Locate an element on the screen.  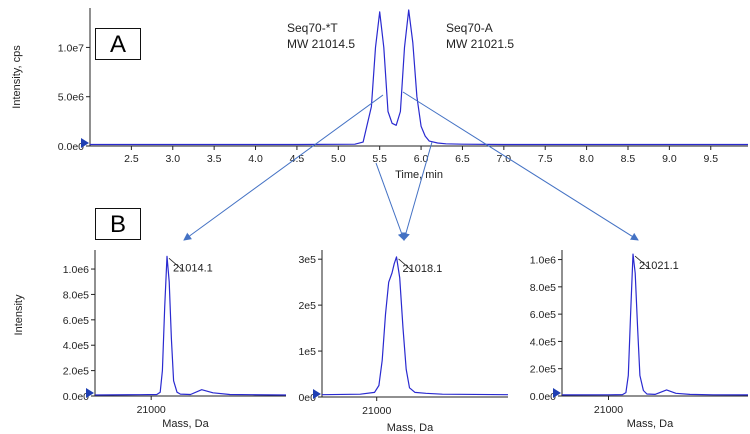
y-axis-label: Intensity is located at coordinates (19, 314).